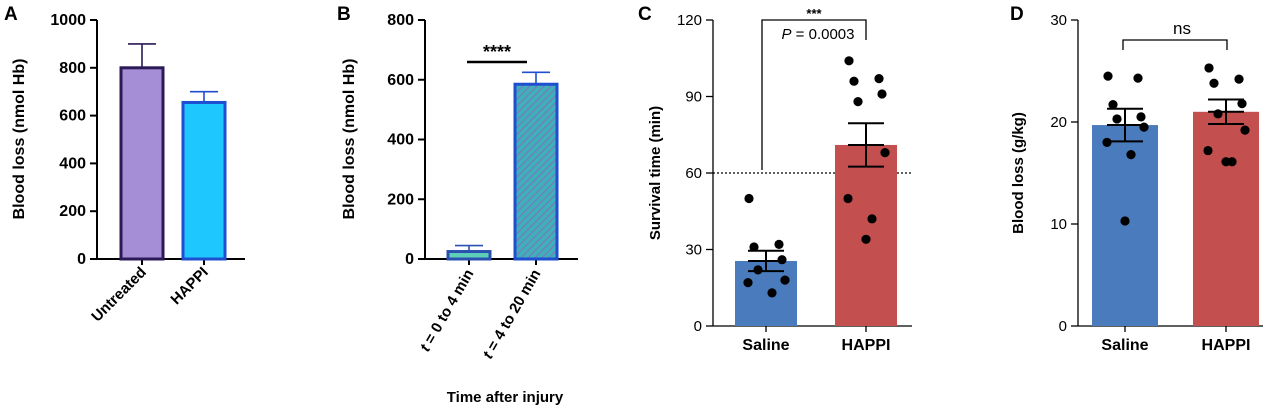 The height and width of the screenshot is (409, 1280). I want to click on significance-c: ***, so click(814, 13).